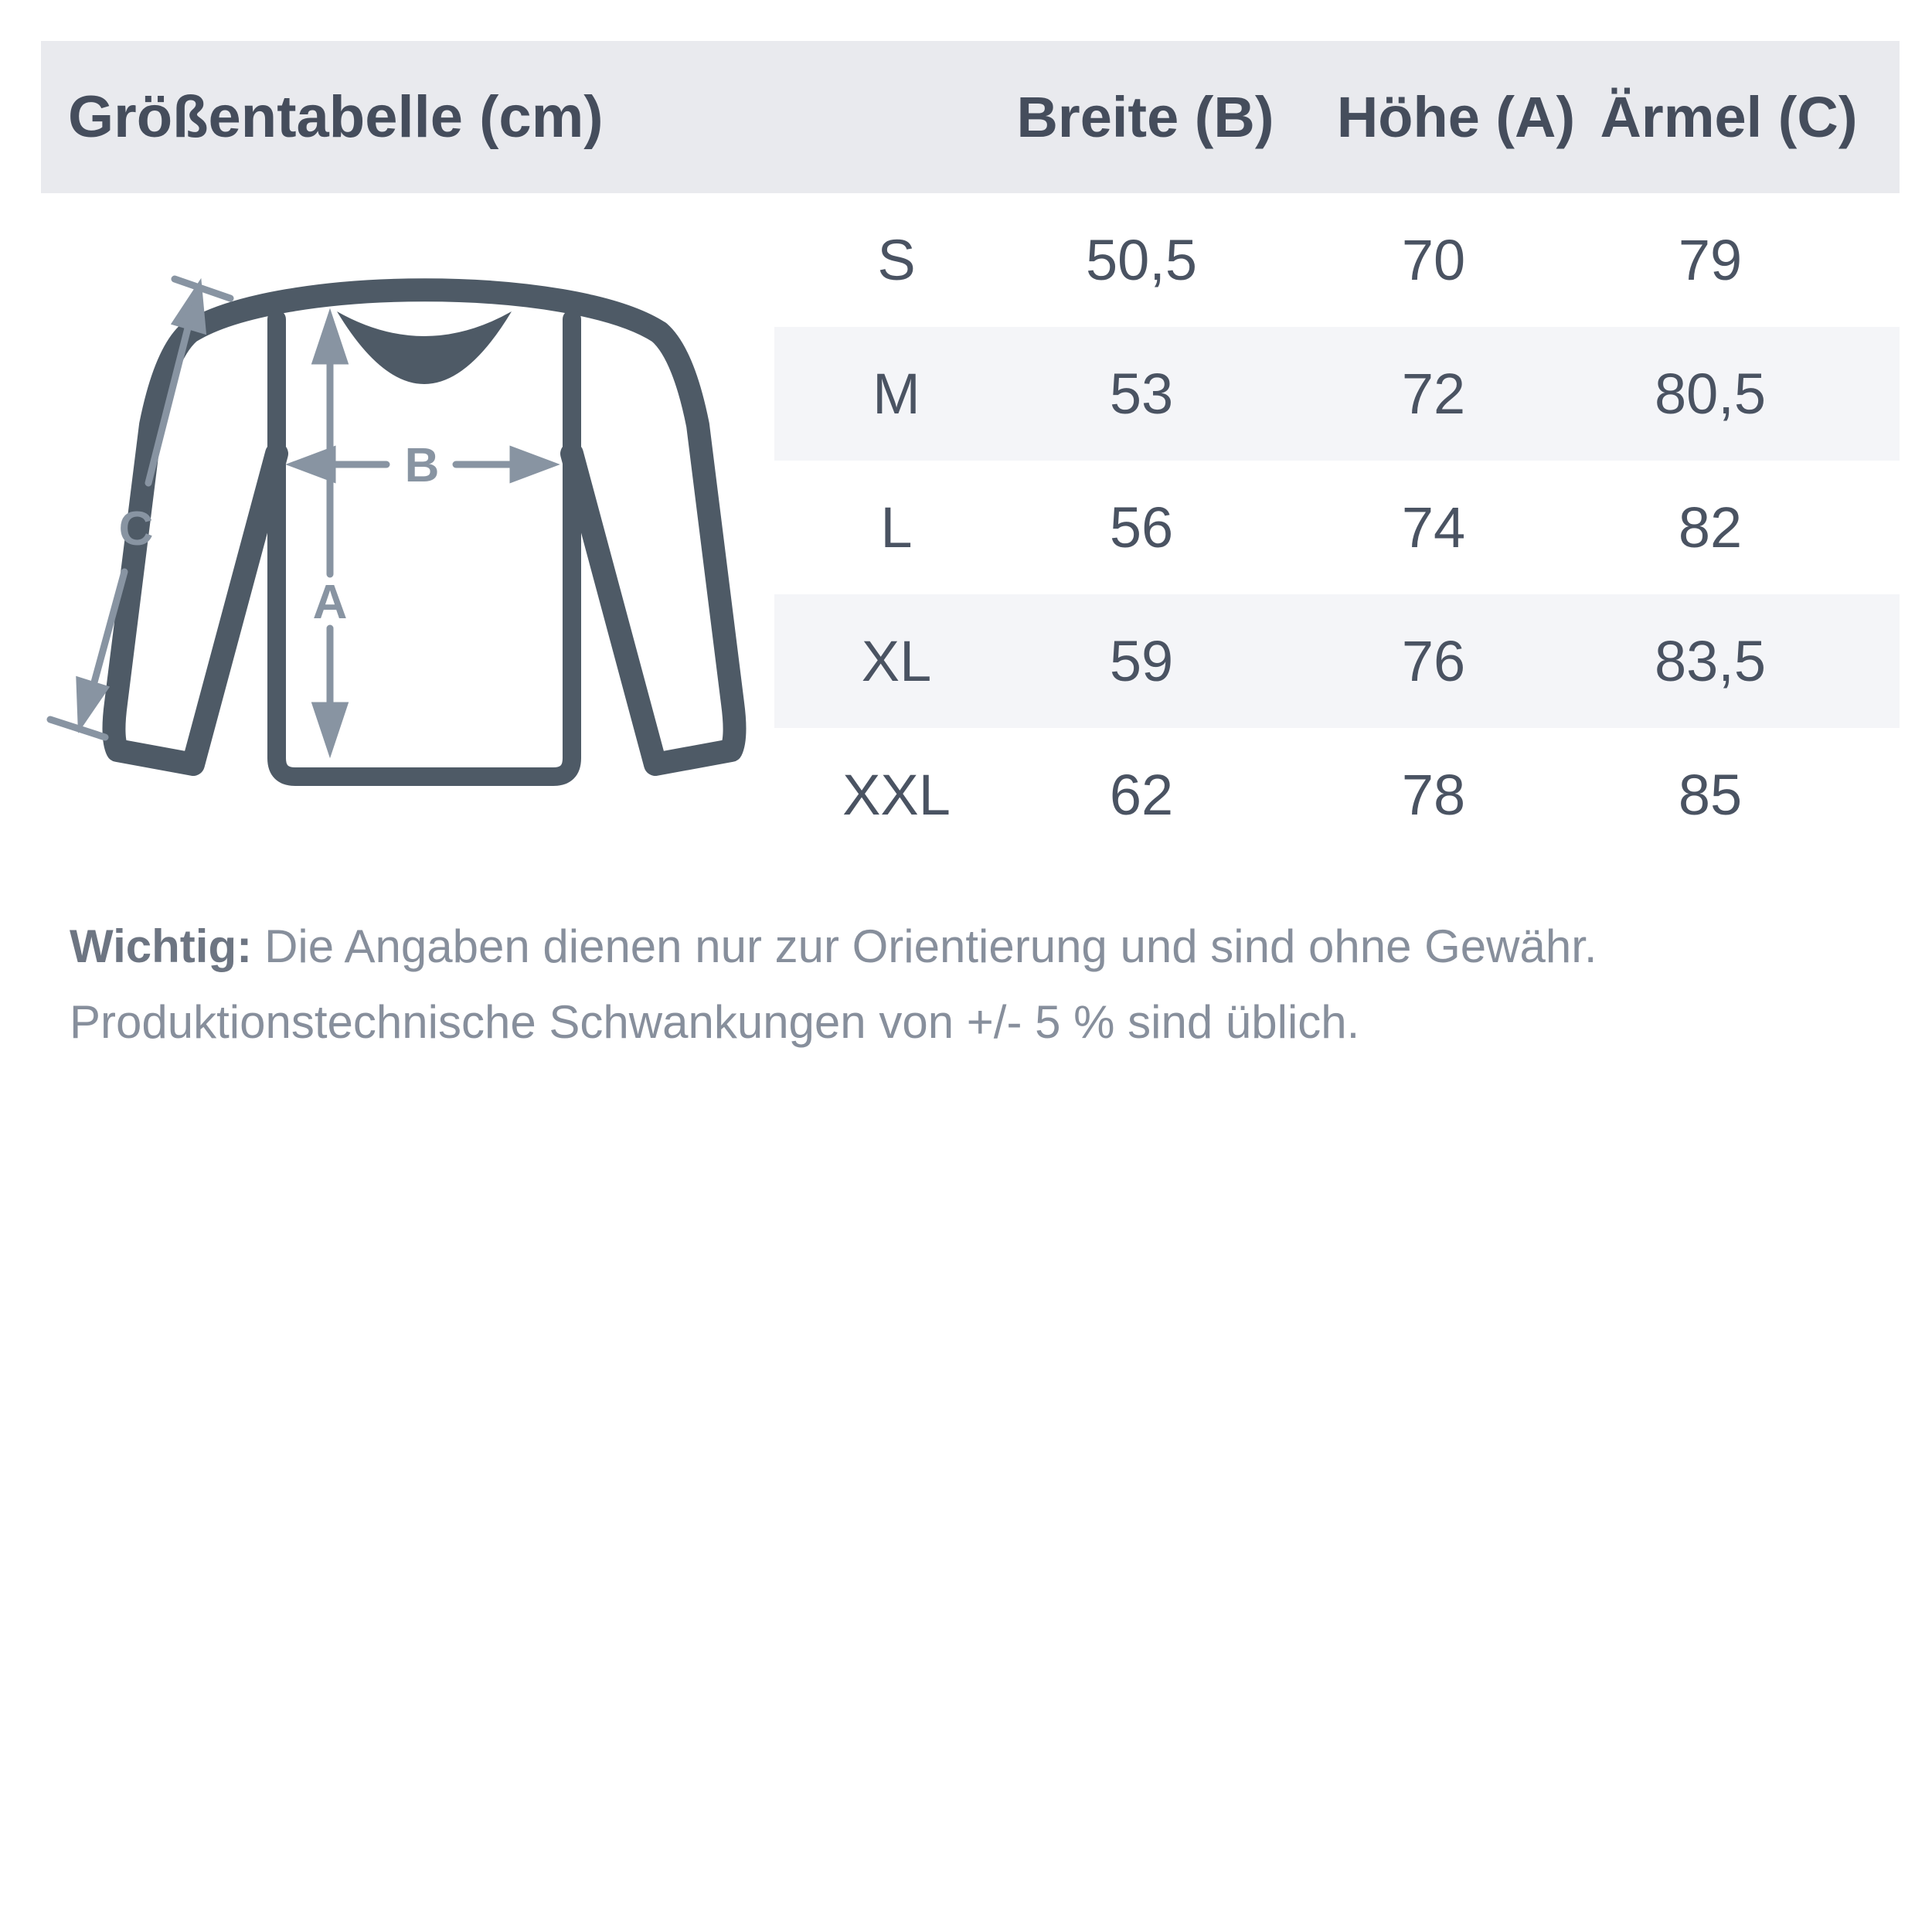 The width and height of the screenshot is (1932, 1932). Describe the element at coordinates (78, 728) in the screenshot. I see `measure-c-bottom-tick` at that location.